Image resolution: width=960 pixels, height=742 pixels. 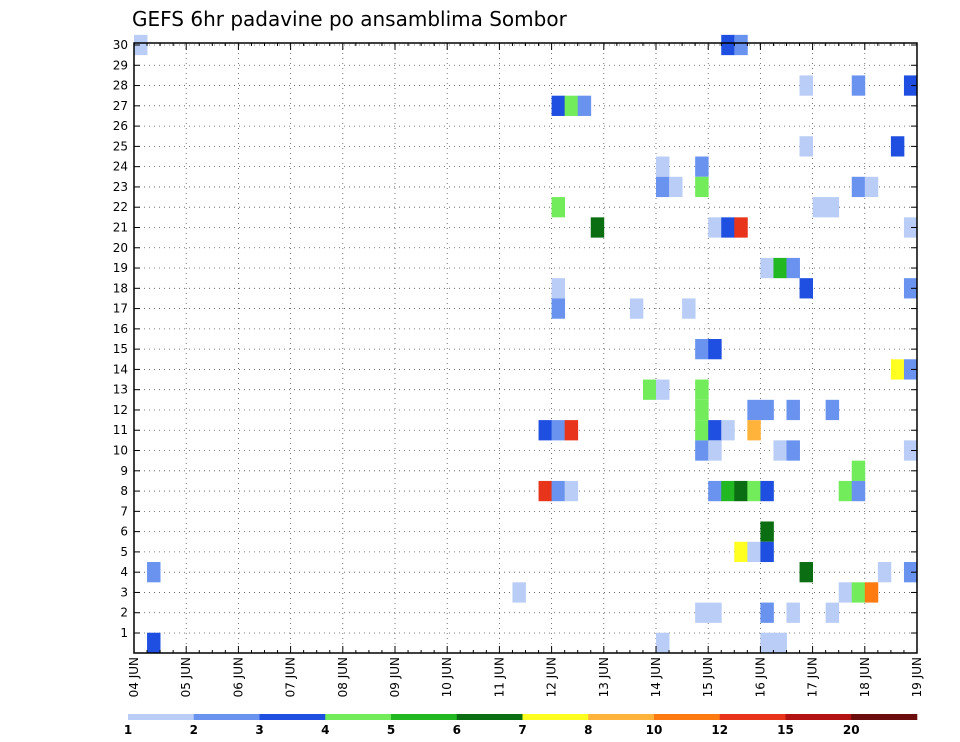 I want to click on y-tick-label: 4, so click(x=124, y=572).